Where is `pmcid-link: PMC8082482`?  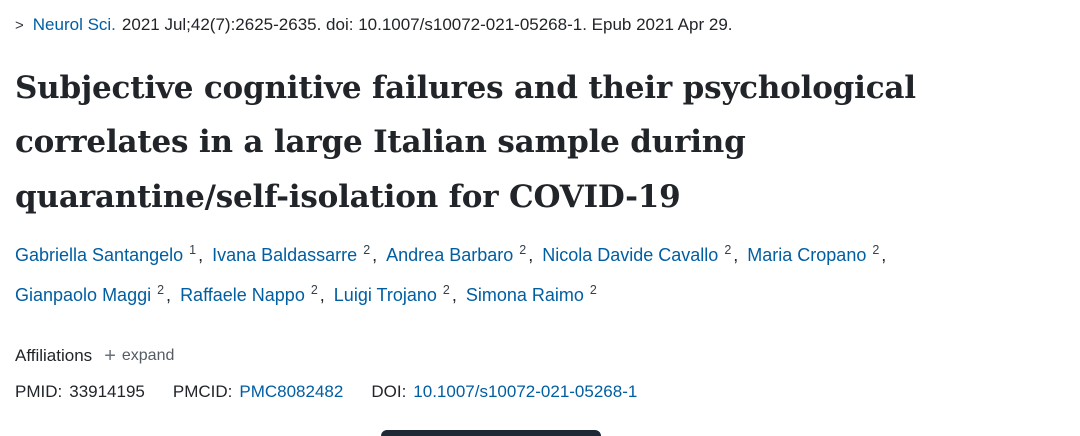 pmcid-link: PMC8082482 is located at coordinates (291, 391).